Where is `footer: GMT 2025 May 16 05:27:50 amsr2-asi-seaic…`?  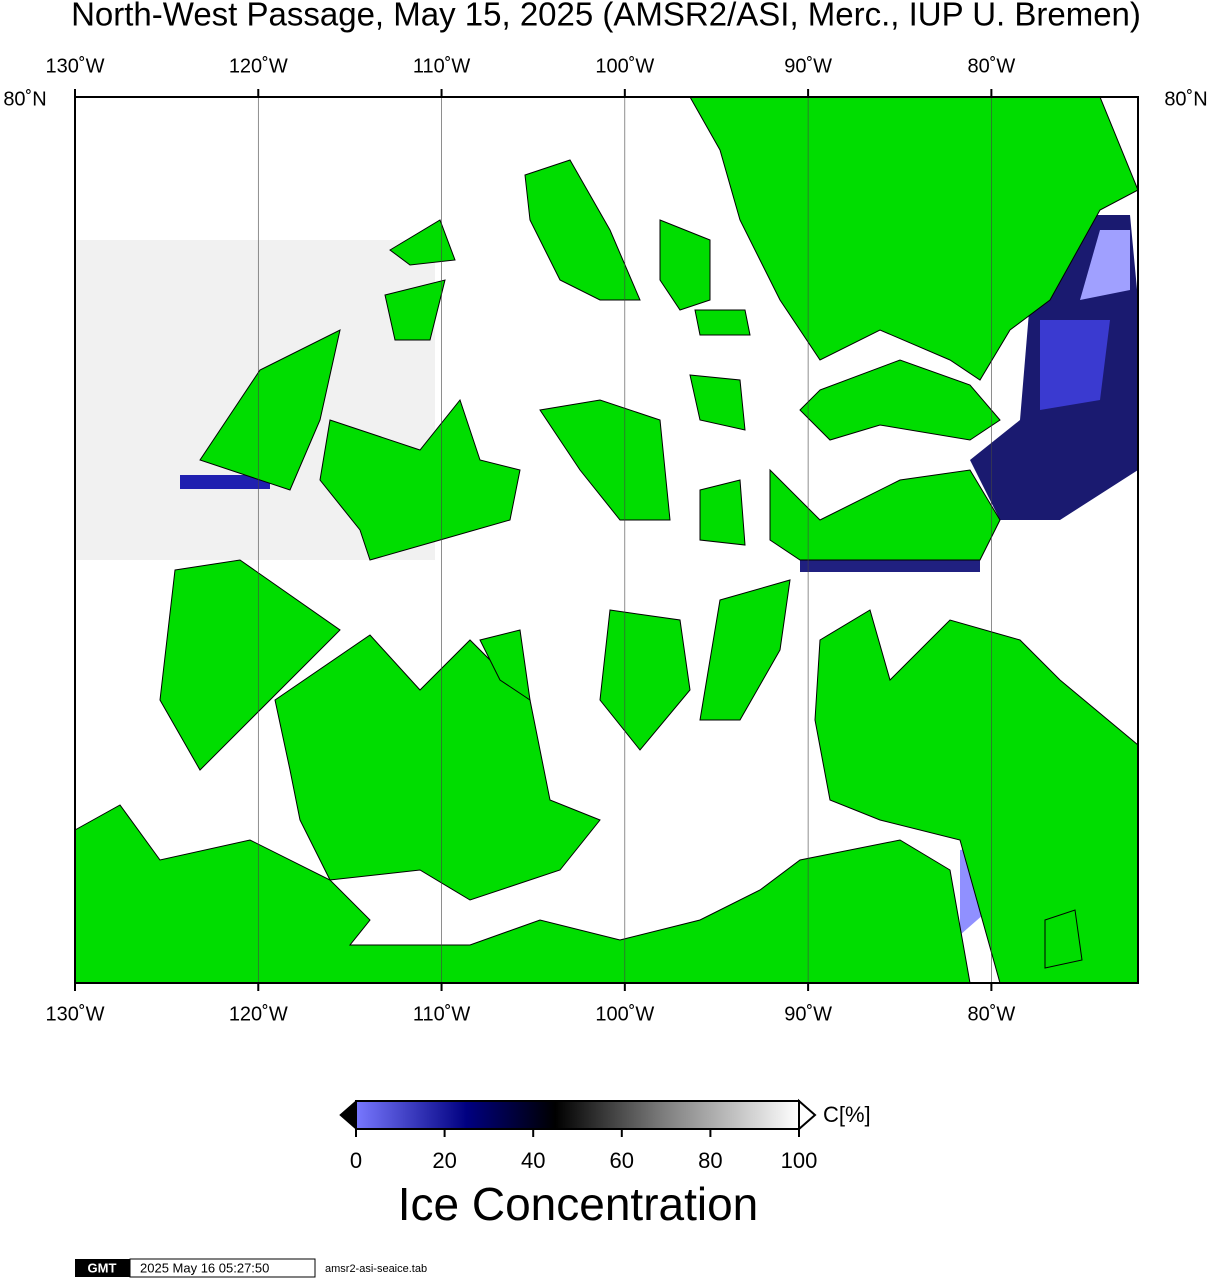 footer: GMT 2025 May 16 05:27:50 amsr2-asi-seaic… is located at coordinates (251, 1268).